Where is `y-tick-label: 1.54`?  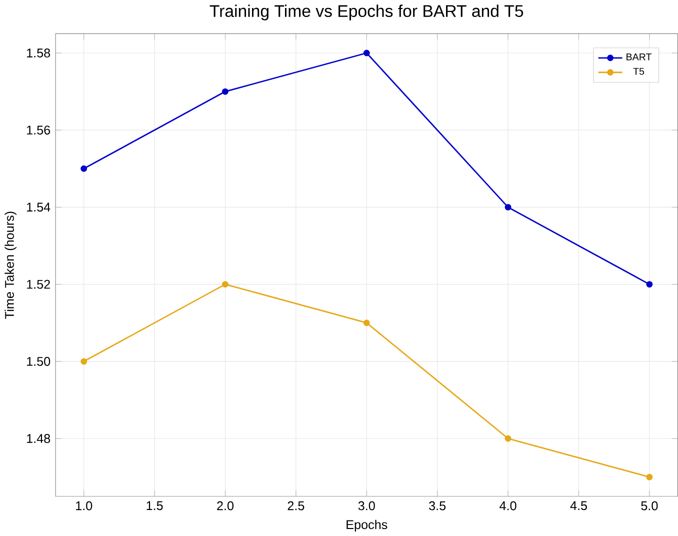
y-tick-label: 1.54 is located at coordinates (38, 207).